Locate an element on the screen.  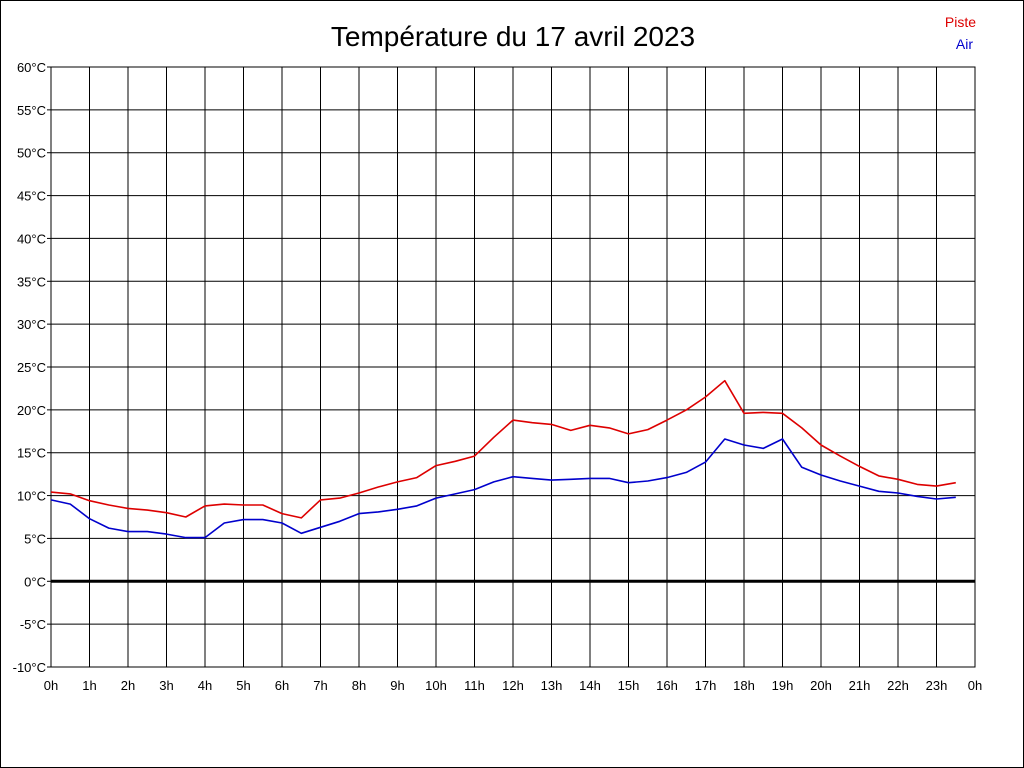
x-tick-label: 17h is located at coordinates (706, 685).